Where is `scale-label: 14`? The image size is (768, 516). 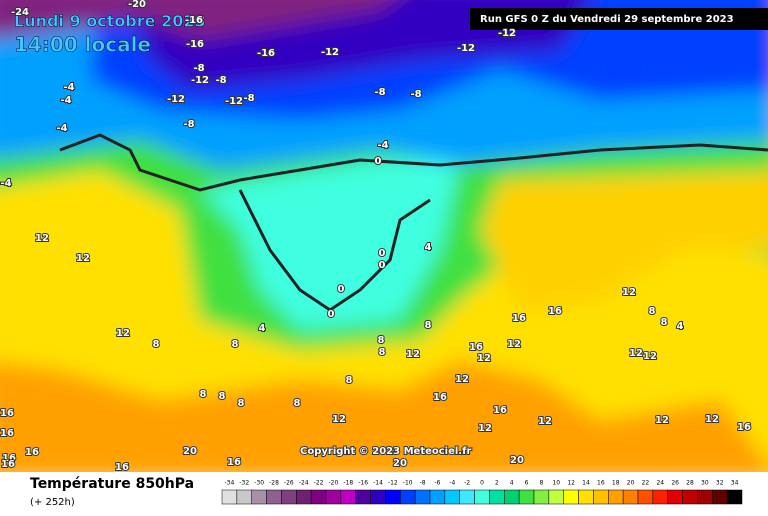
scale-label: 14 is located at coordinates (586, 483).